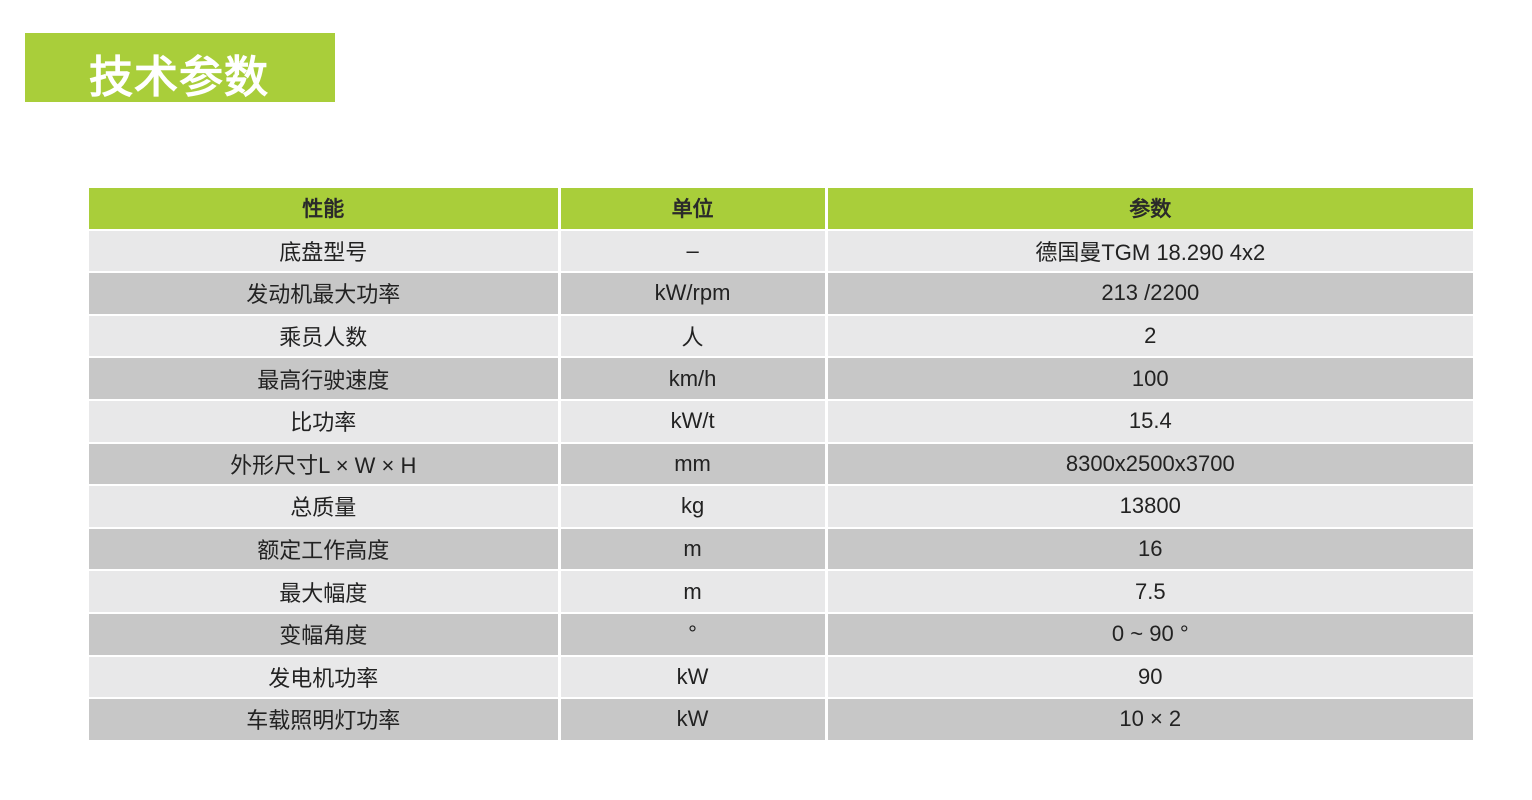 This screenshot has height=800, width=1532. I want to click on table-row: 比功率 kW/t 15.4, so click(781, 421).